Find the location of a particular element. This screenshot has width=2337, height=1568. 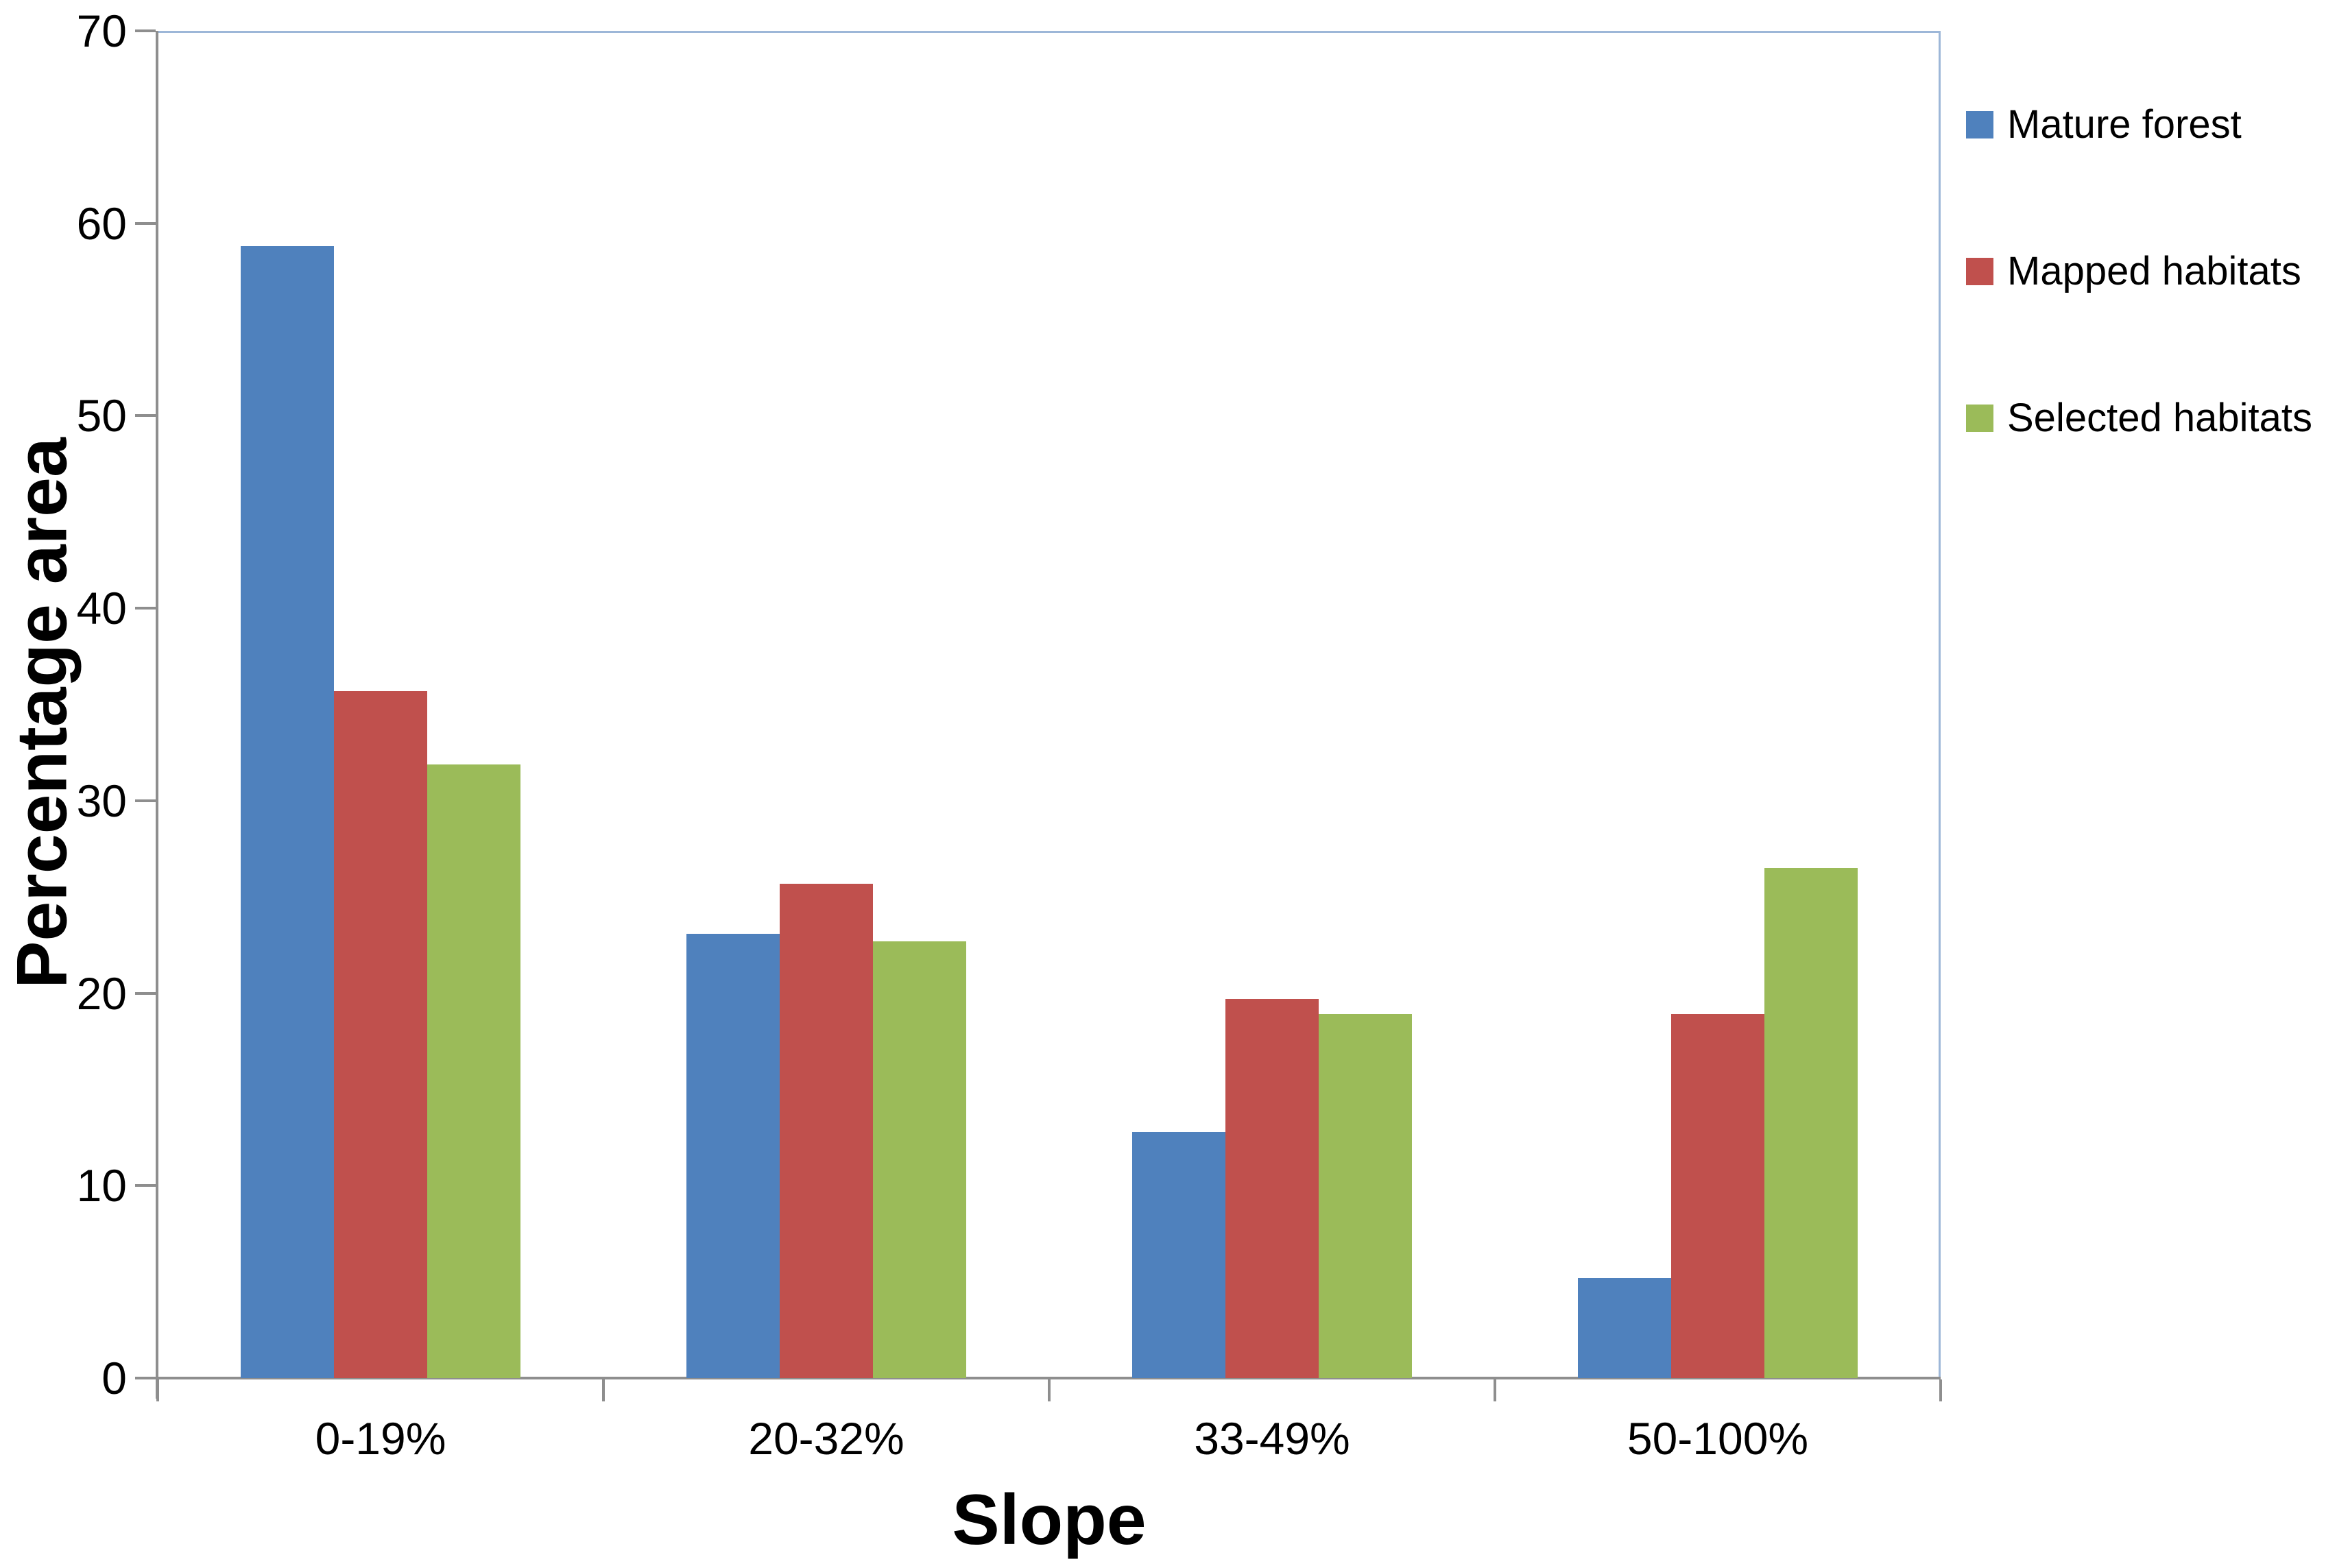

y-tick-label: 50 is located at coordinates (101, 416).